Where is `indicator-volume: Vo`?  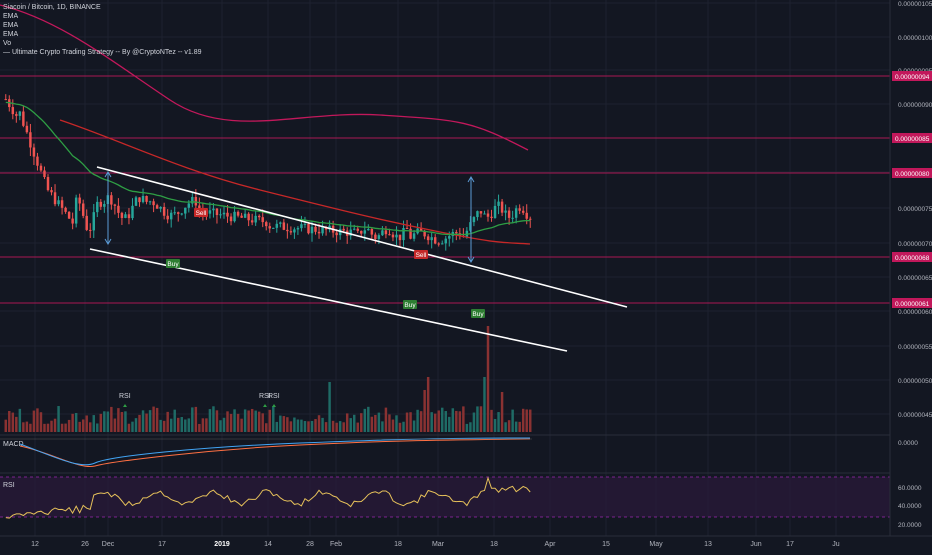 indicator-volume: Vo is located at coordinates (7, 43).